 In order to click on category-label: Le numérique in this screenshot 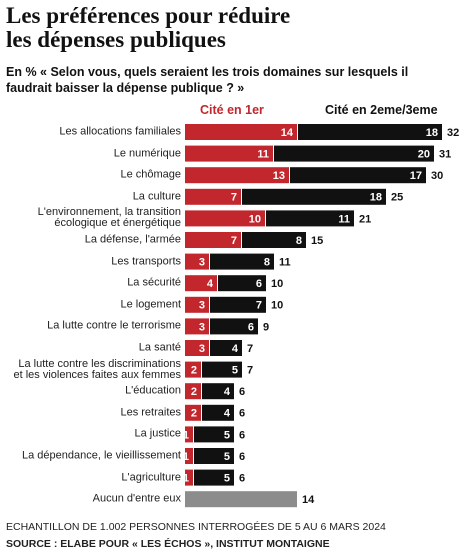, I will do `click(147, 153)`.